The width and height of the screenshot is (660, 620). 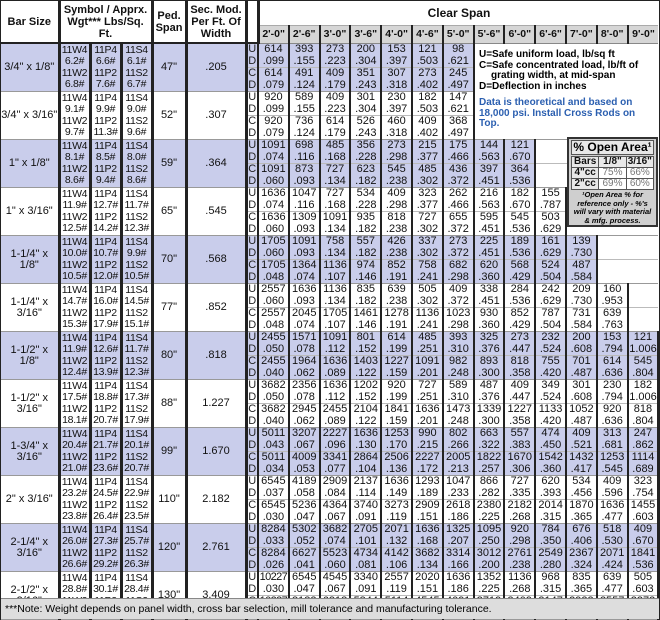 I want to click on load-value-cell: 620, so click(x=489, y=265).